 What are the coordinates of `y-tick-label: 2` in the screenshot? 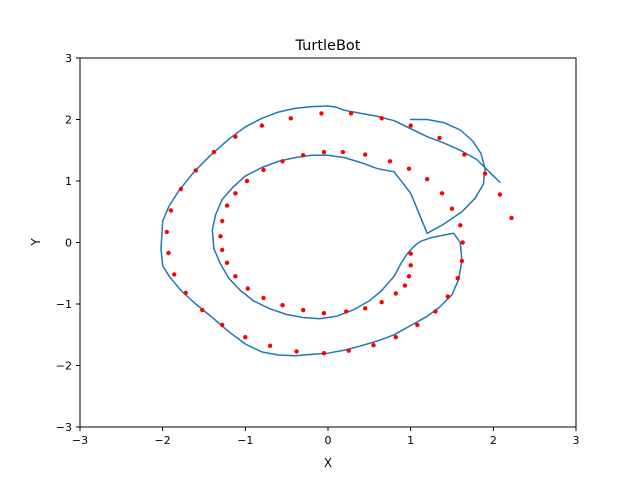 It's located at (68, 120).